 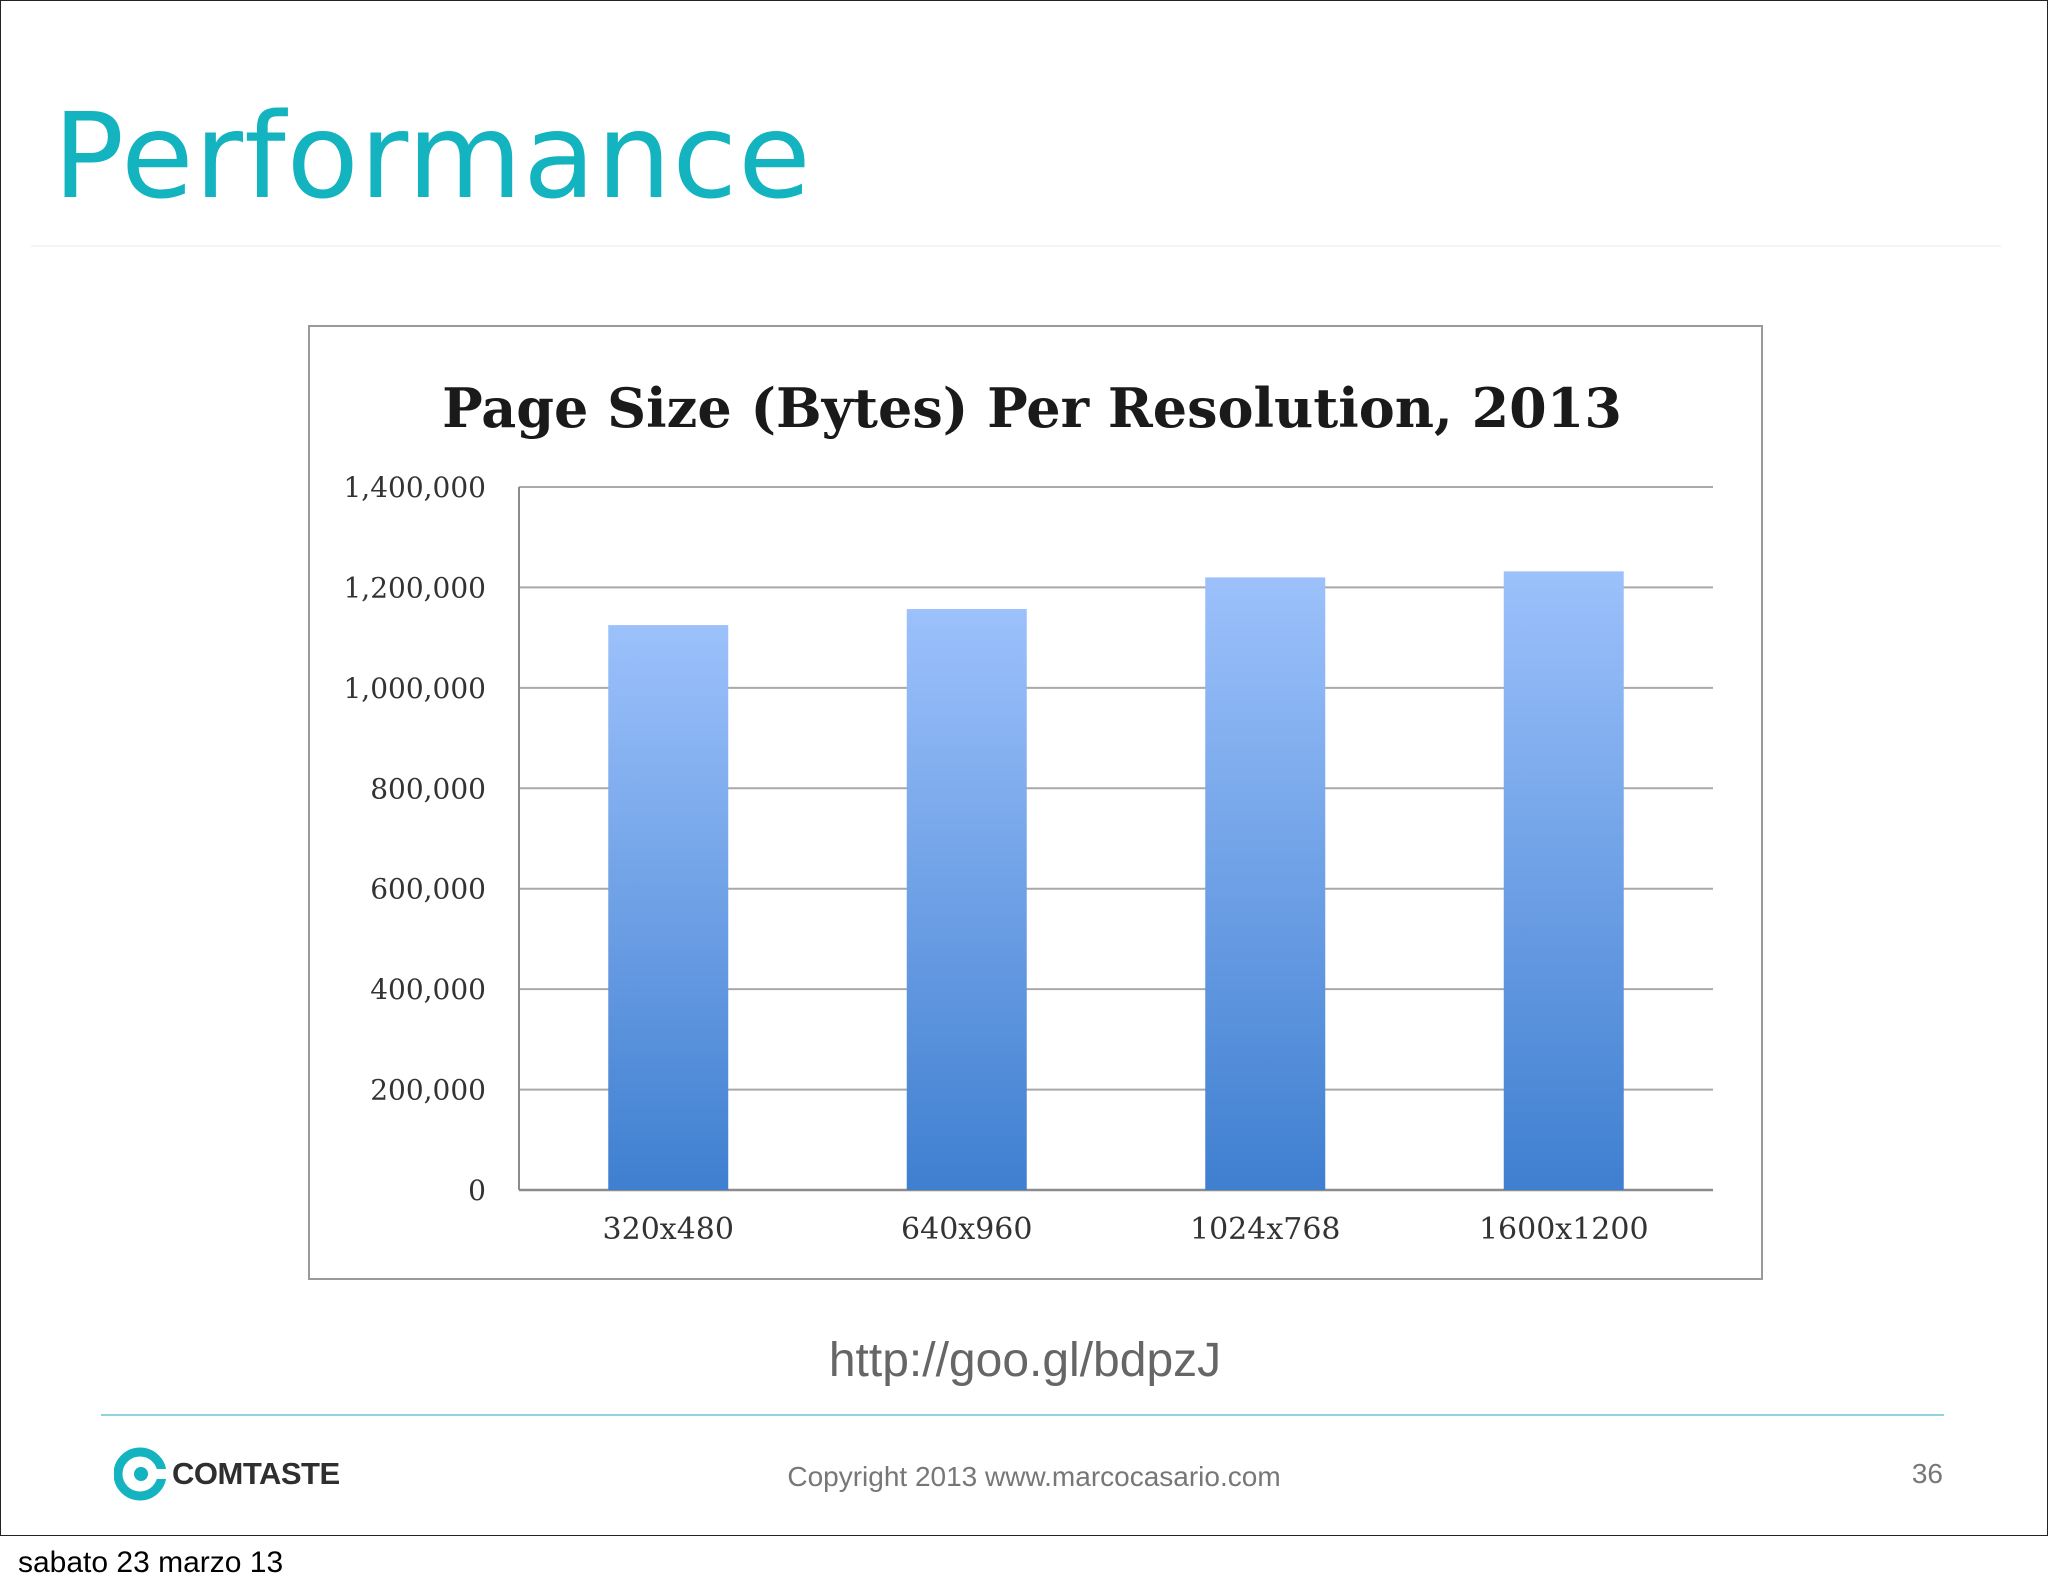 I want to click on slide-title: Performance, so click(x=432, y=156).